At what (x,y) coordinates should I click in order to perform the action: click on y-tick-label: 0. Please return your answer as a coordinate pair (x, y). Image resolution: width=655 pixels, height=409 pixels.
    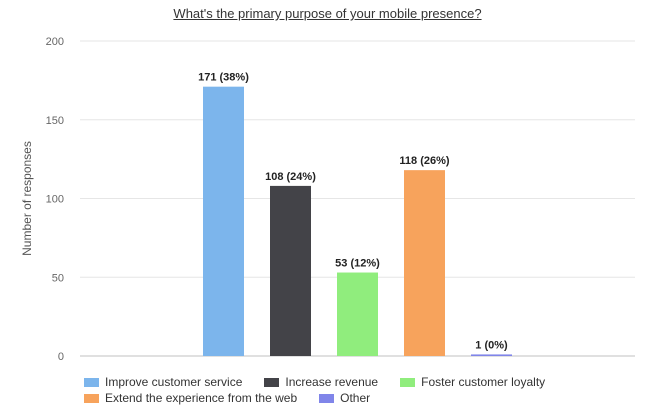
    Looking at the image, I should click on (61, 357).